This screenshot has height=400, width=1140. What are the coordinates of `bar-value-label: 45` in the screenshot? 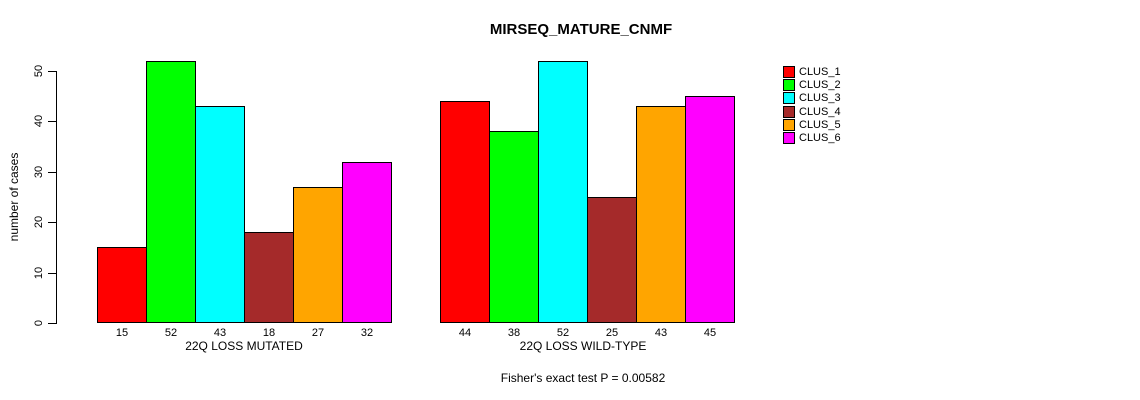 It's located at (710, 333).